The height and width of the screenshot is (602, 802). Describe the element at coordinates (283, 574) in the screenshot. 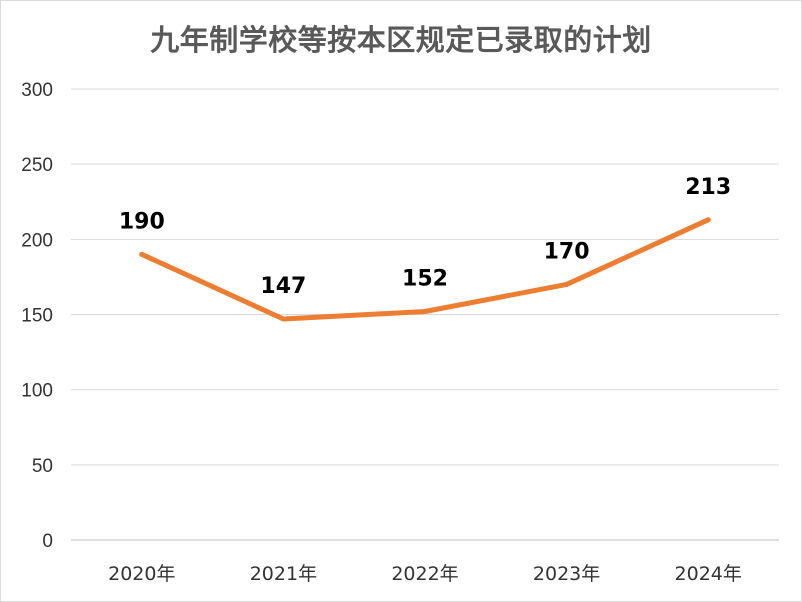

I see `x-tick-label: 2021年` at that location.